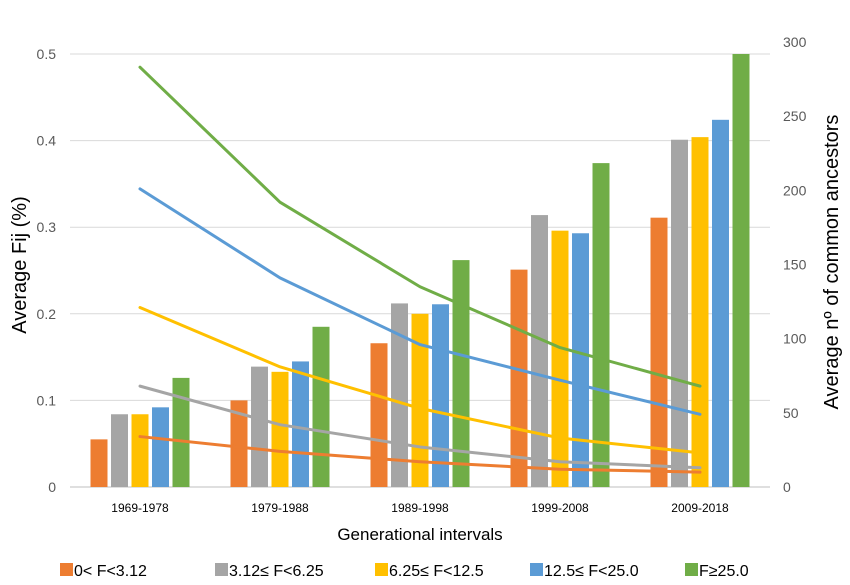 The image size is (850, 585). I want to click on legend-label: 3.12≤ F<6.25, so click(276, 571).